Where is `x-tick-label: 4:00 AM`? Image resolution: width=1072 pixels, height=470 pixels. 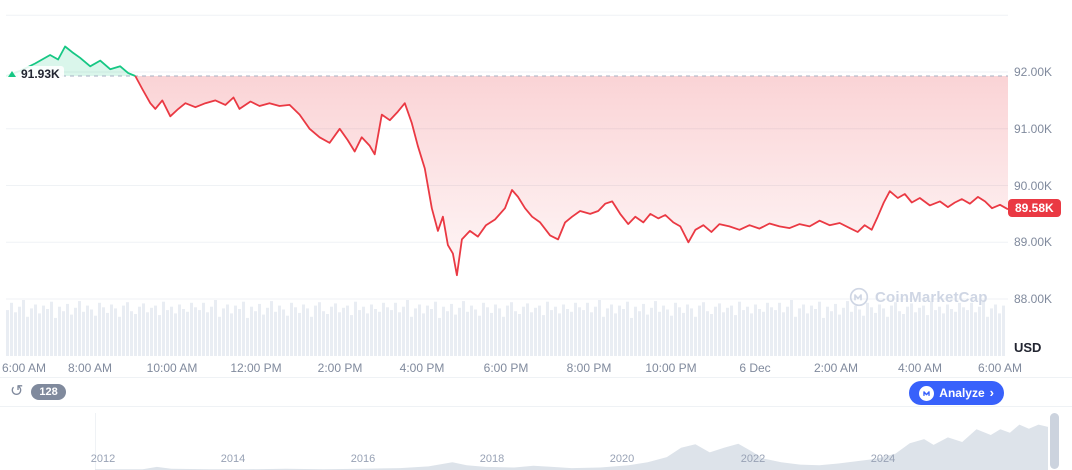
x-tick-label: 4:00 AM is located at coordinates (920, 368).